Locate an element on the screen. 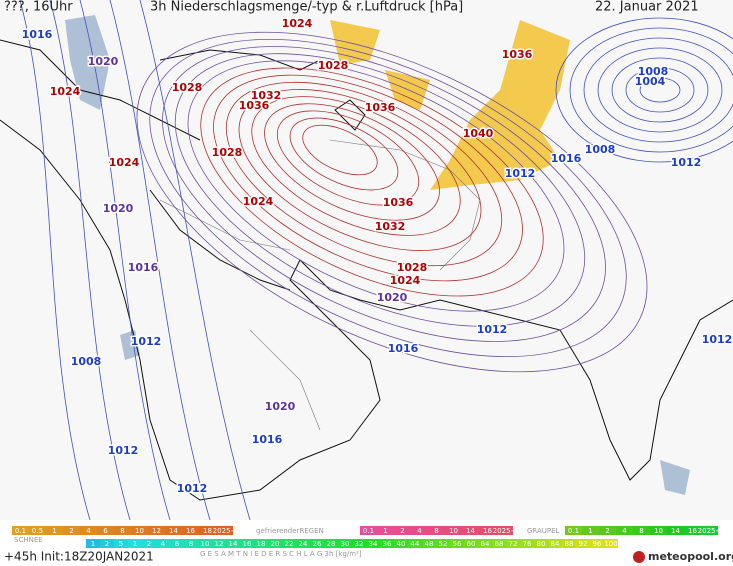 The width and height of the screenshot is (733, 566). legend-value: 5 is located at coordinates (121, 544).